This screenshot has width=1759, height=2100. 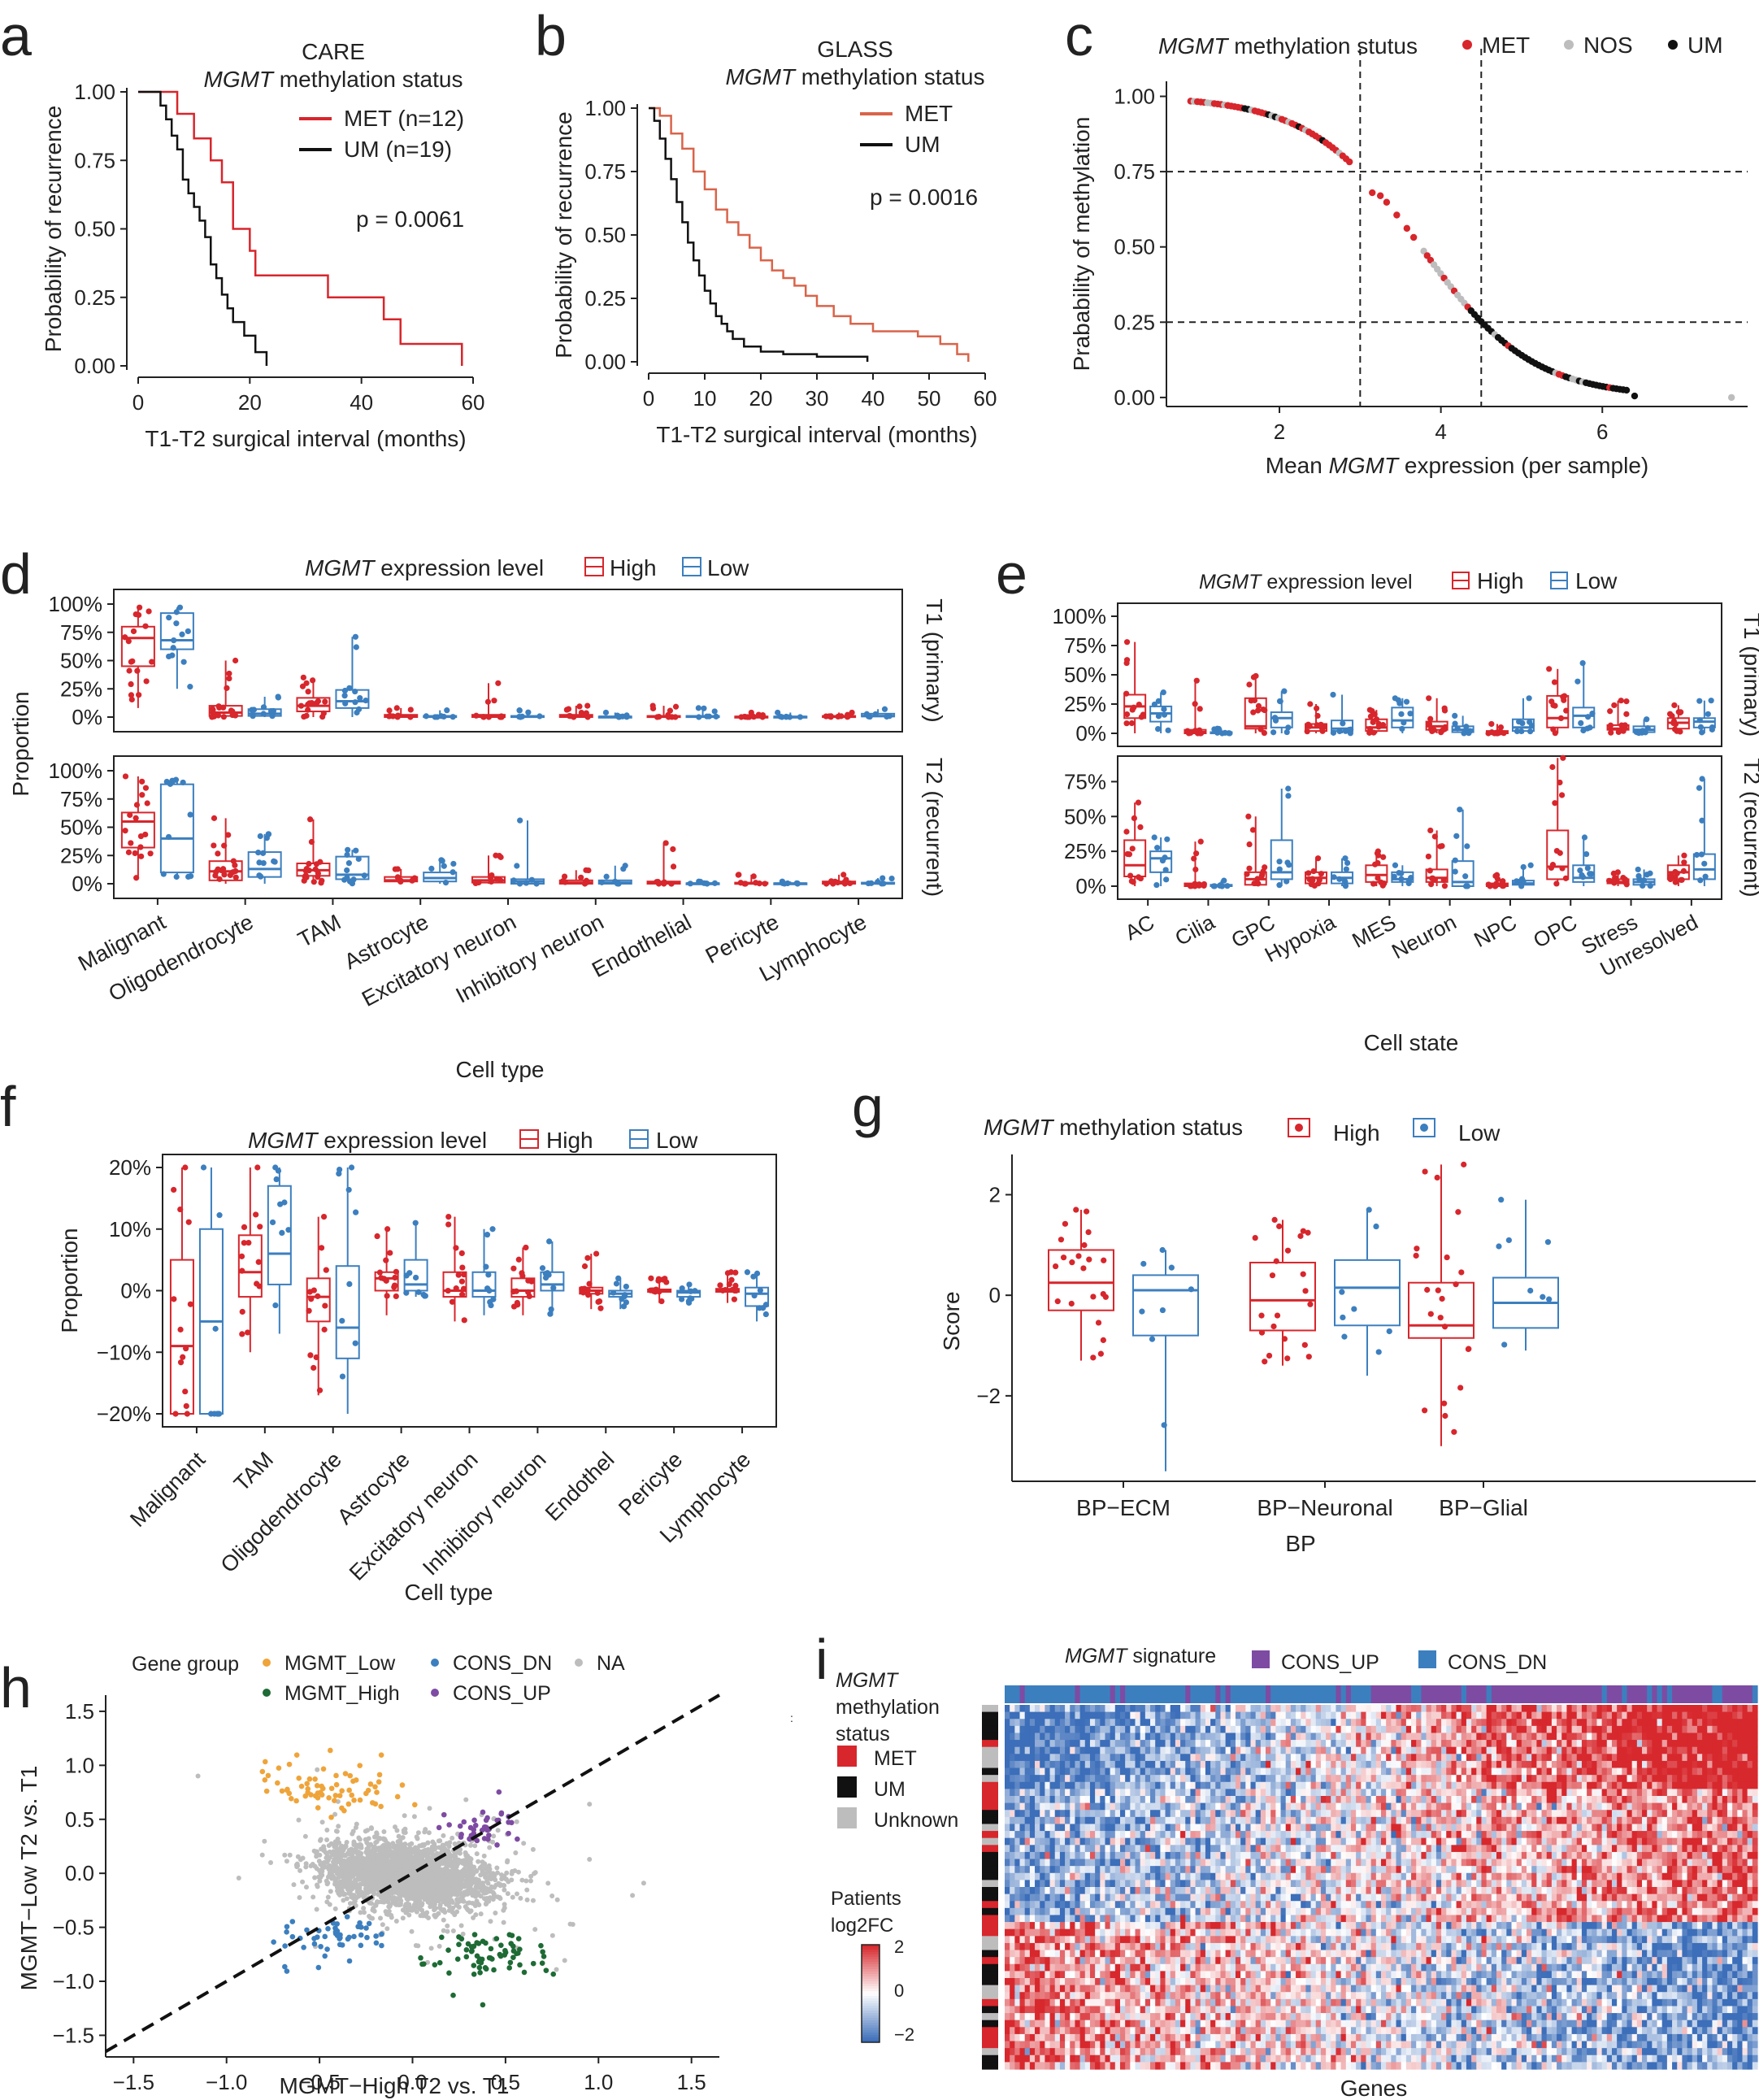 What do you see at coordinates (186, 1664) in the screenshot?
I see `legend-title: Gene group` at bounding box center [186, 1664].